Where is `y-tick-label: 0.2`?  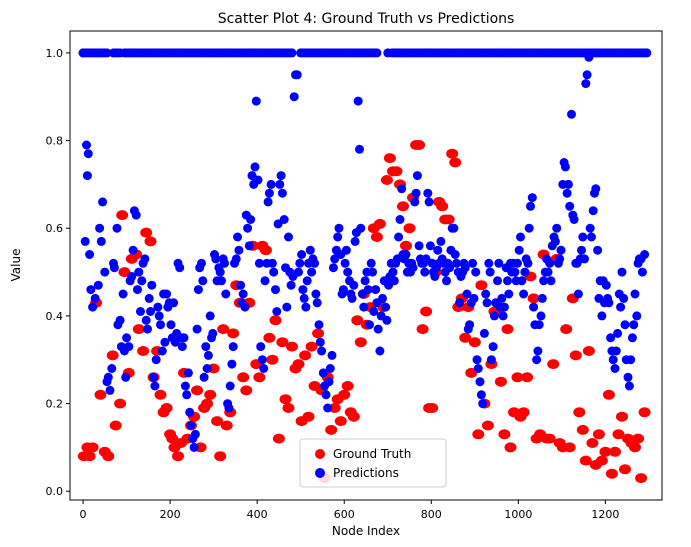
y-tick-label: 0.2 is located at coordinates (55, 404).